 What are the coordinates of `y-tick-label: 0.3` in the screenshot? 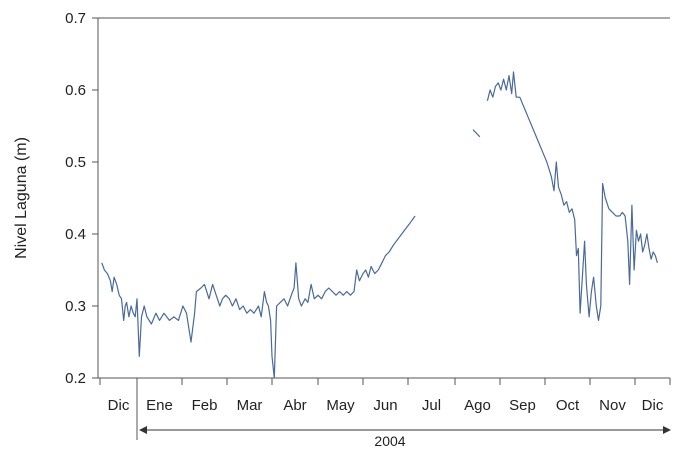 It's located at (75, 306).